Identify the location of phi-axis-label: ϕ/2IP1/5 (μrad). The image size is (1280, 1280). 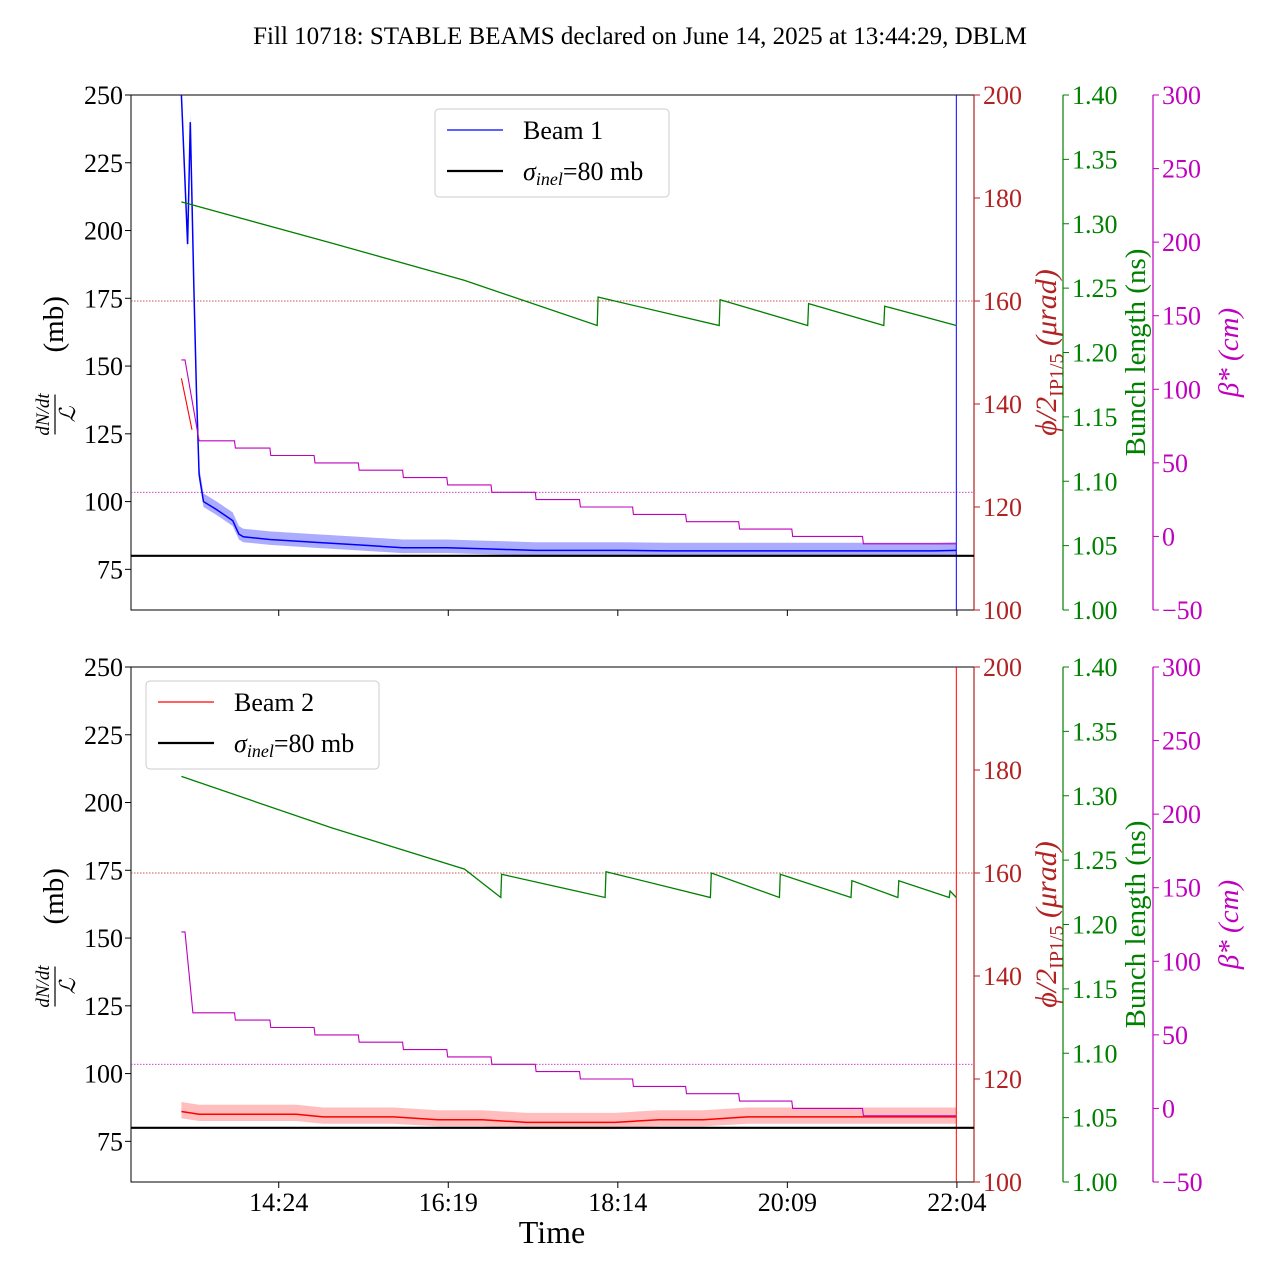
(1049, 924).